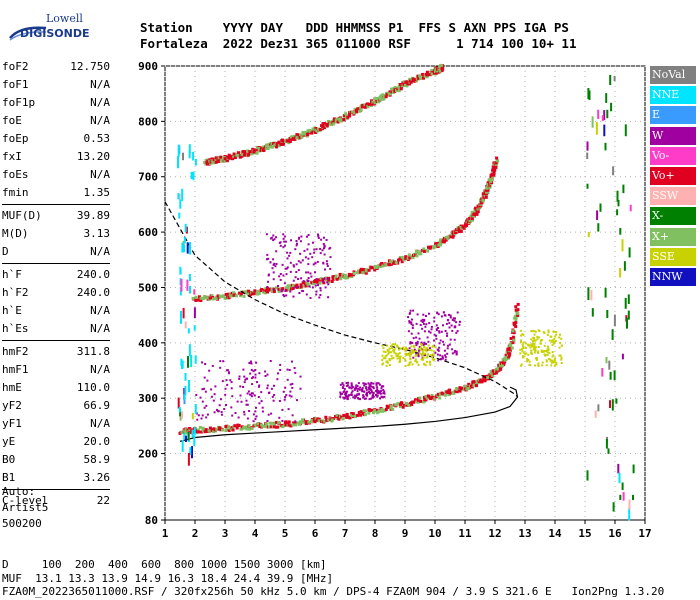  Describe the element at coordinates (97, 138) in the screenshot. I see `param-value: 0.53` at that location.